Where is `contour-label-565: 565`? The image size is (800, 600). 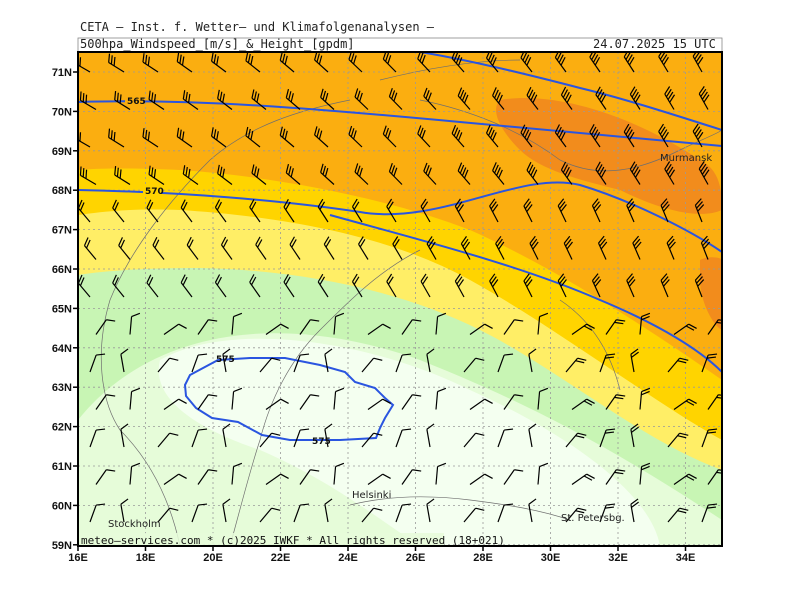 contour-label-565: 565 is located at coordinates (136, 102).